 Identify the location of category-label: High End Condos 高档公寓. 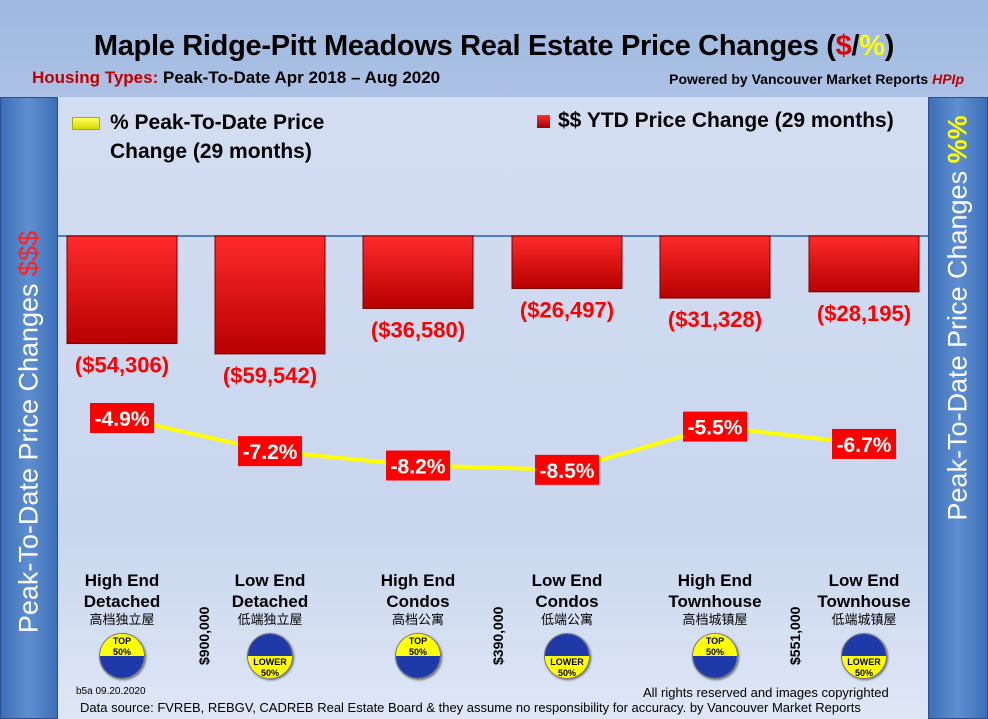
(418, 598).